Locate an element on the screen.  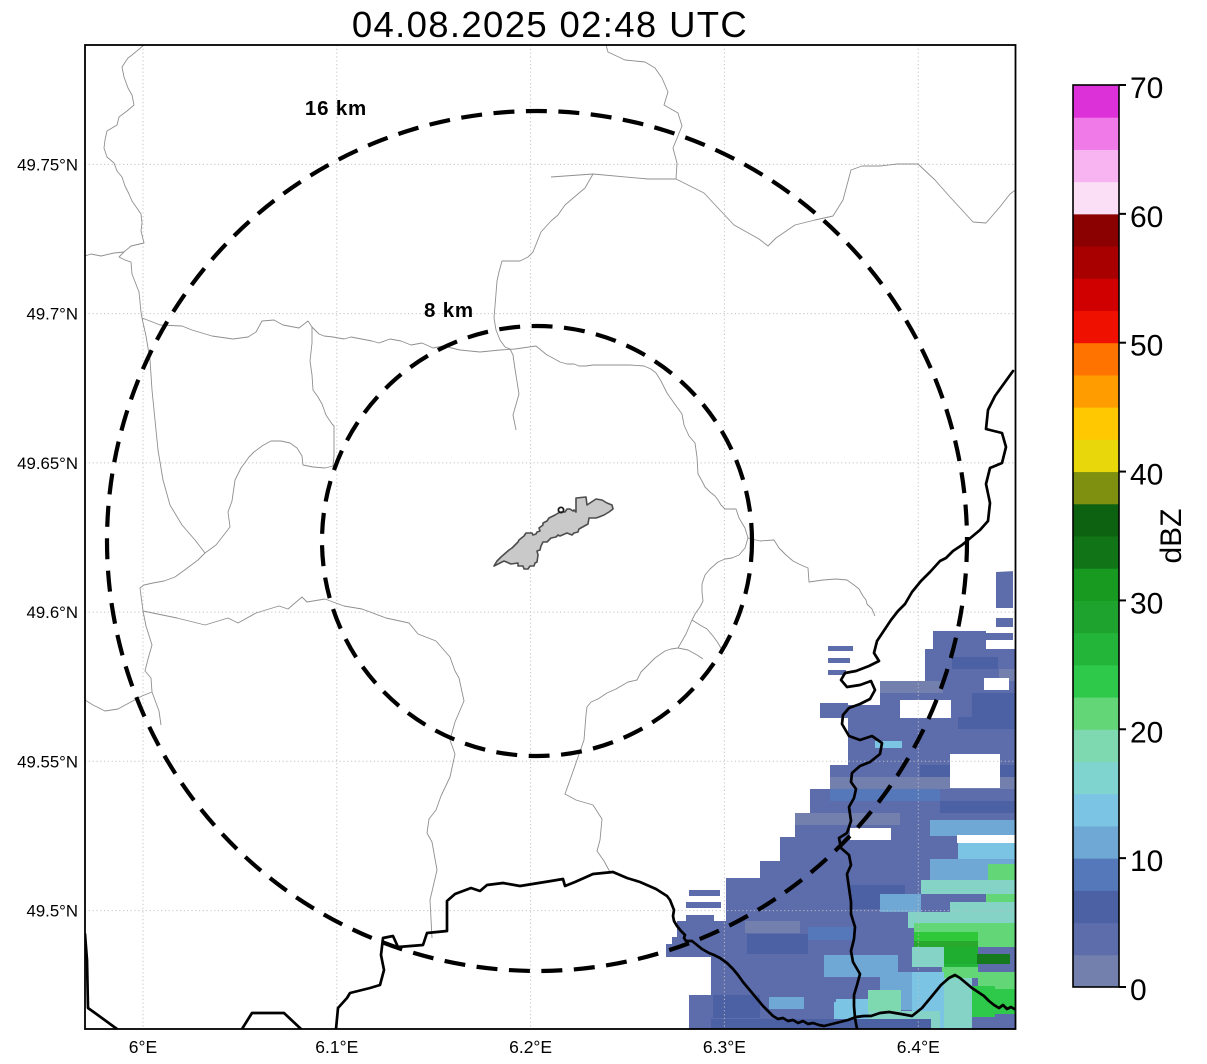
svg-text: 6.3°E is located at coordinates (724, 1047).